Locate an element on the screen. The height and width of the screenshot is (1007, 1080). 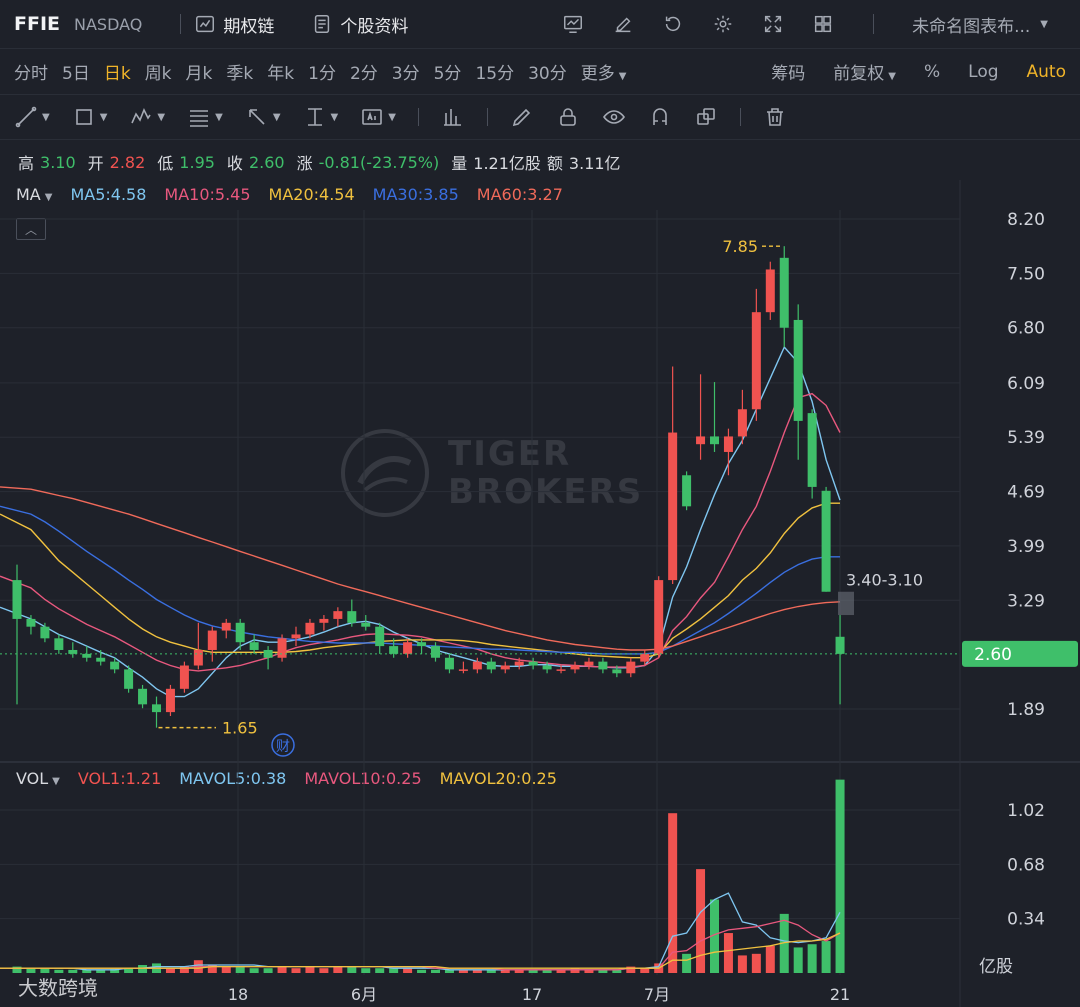
period-monthly: 月k is located at coordinates (199, 74).